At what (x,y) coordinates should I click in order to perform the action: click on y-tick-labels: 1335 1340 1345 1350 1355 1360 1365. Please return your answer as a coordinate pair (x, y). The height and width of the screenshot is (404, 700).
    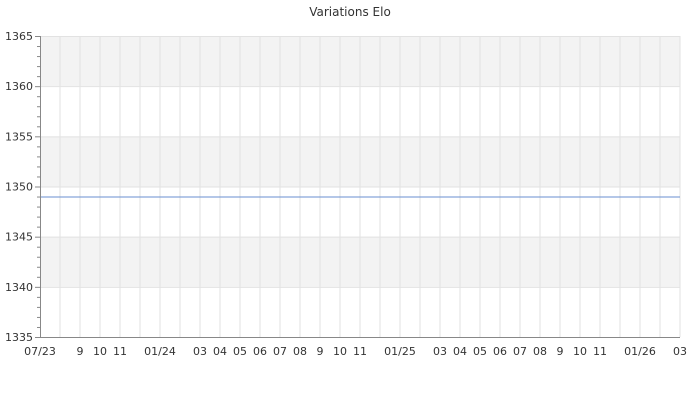
    Looking at the image, I should click on (19, 187).